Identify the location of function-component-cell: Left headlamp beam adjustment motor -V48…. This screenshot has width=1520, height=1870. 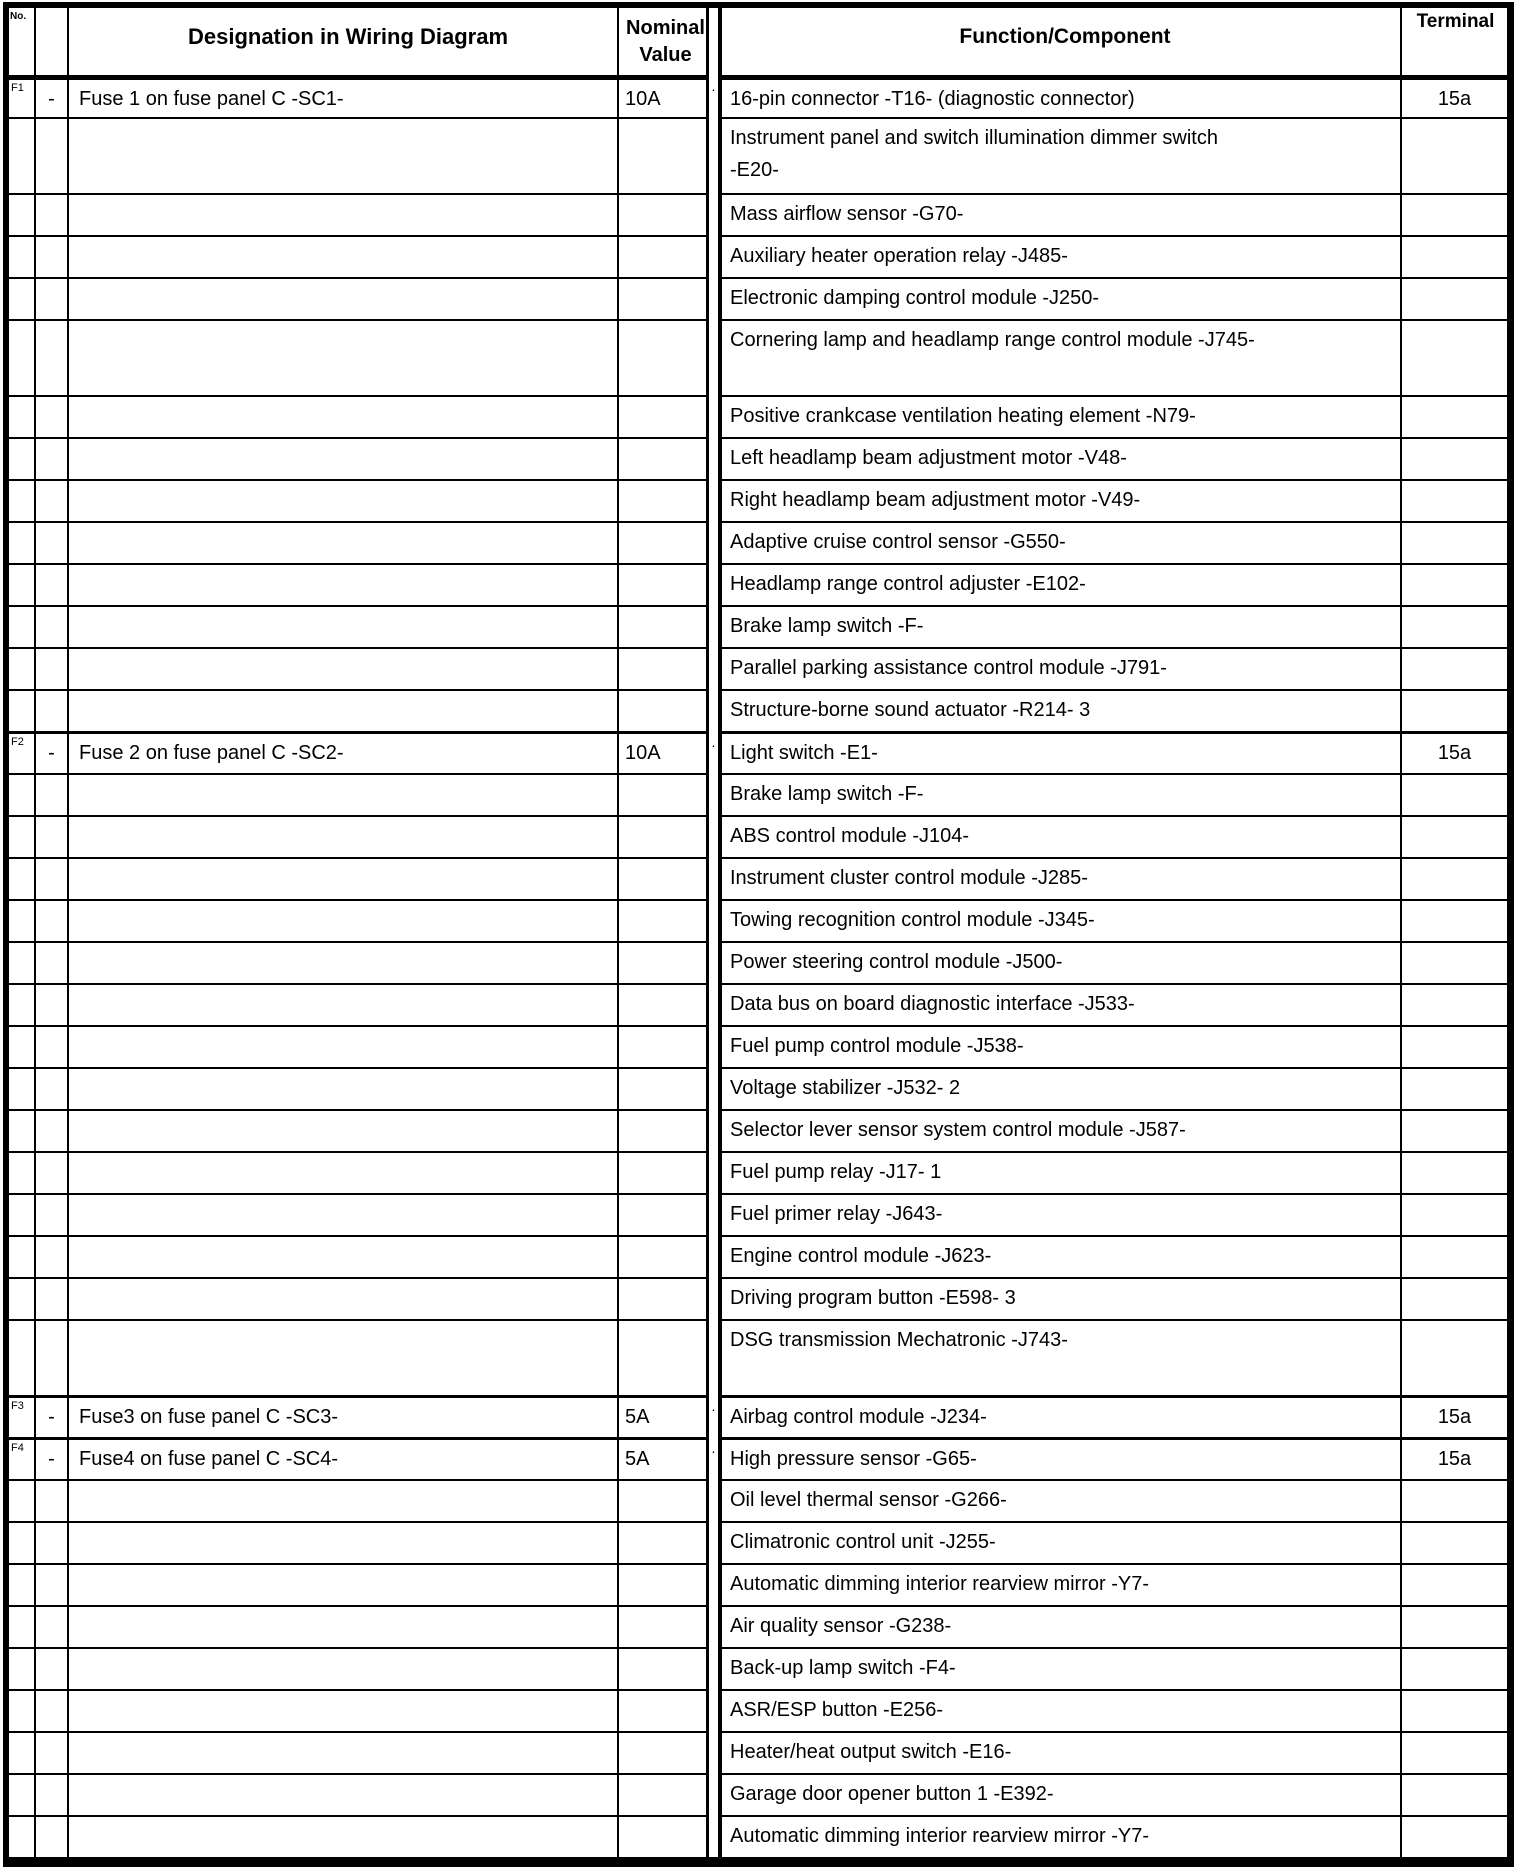
(1062, 458).